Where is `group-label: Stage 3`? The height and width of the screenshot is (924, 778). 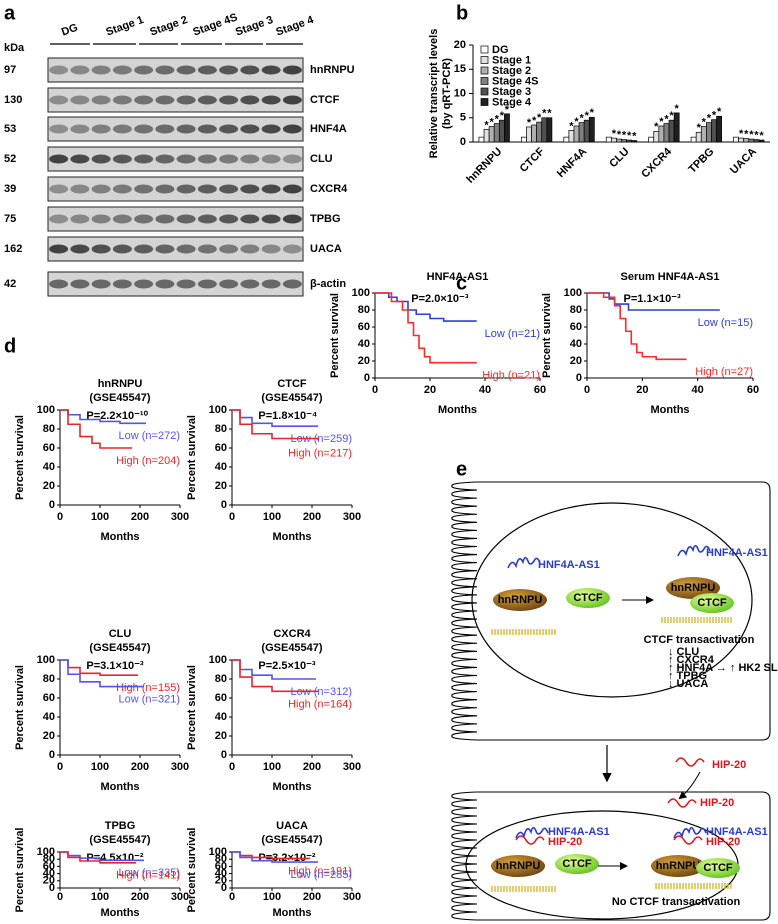
group-label: Stage 3 is located at coordinates (254, 26).